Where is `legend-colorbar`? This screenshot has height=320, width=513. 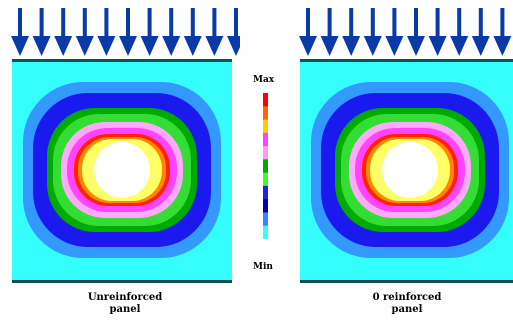 legend-colorbar is located at coordinates (265, 166).